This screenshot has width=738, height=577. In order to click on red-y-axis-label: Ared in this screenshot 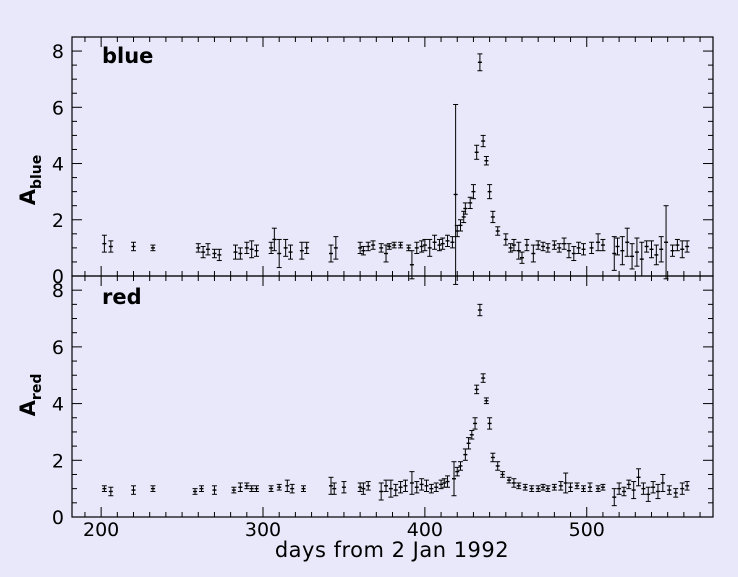, I will do `click(30, 395)`.